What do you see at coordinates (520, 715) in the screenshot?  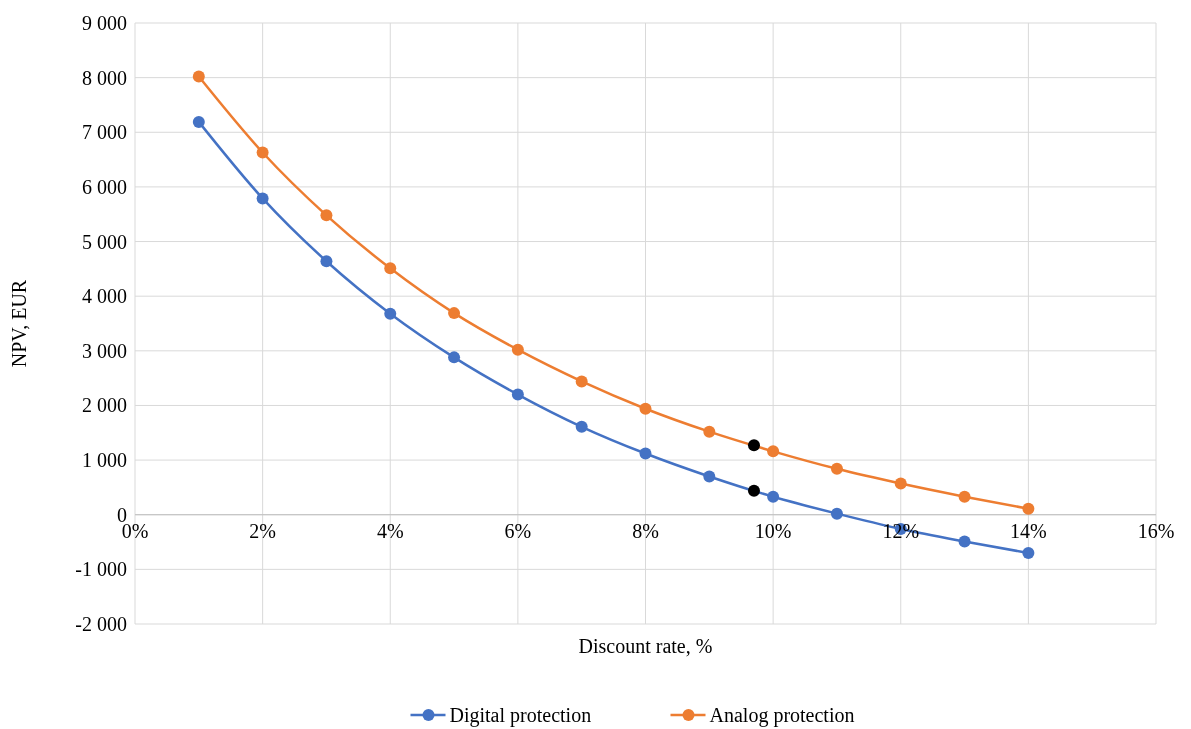 I see `legend-label: Digital protection` at bounding box center [520, 715].